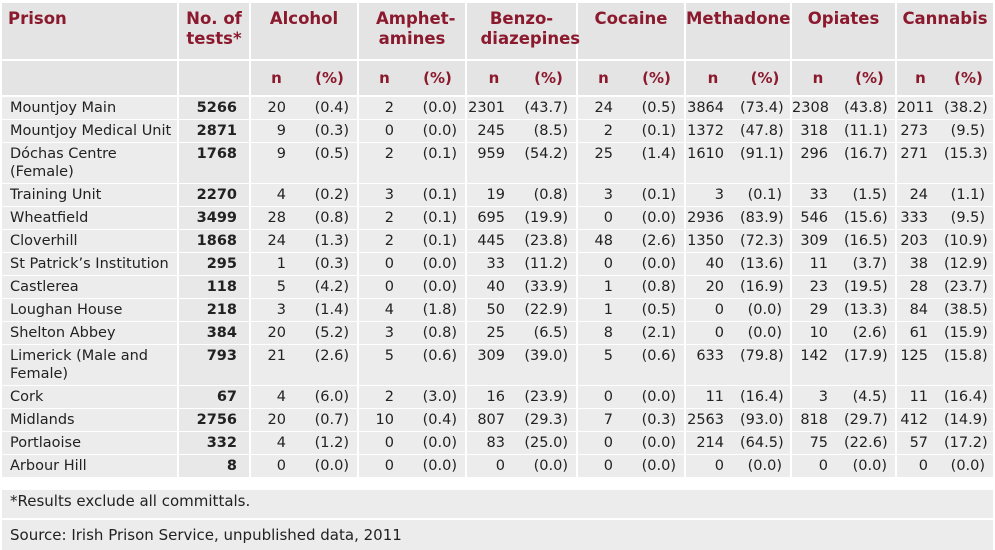 The image size is (995, 550). I want to click on tests-count: 3499, so click(213, 218).